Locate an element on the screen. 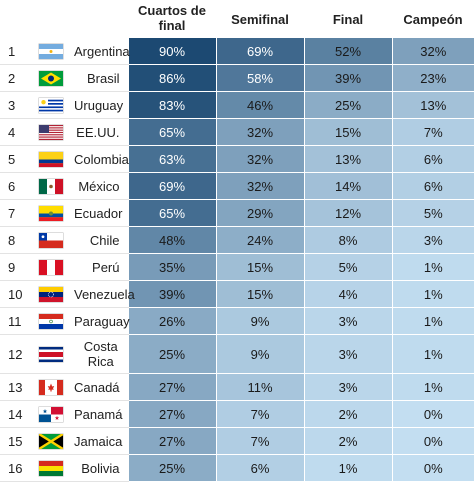 The height and width of the screenshot is (482, 474). uruguay-flag-icon is located at coordinates (51, 106).